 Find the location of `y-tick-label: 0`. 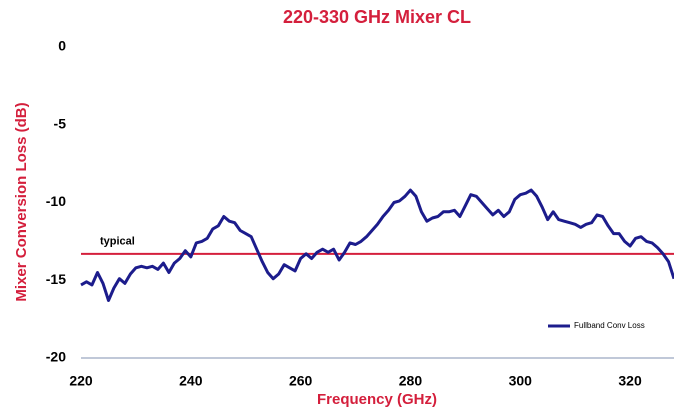

y-tick-label: 0 is located at coordinates (62, 46).